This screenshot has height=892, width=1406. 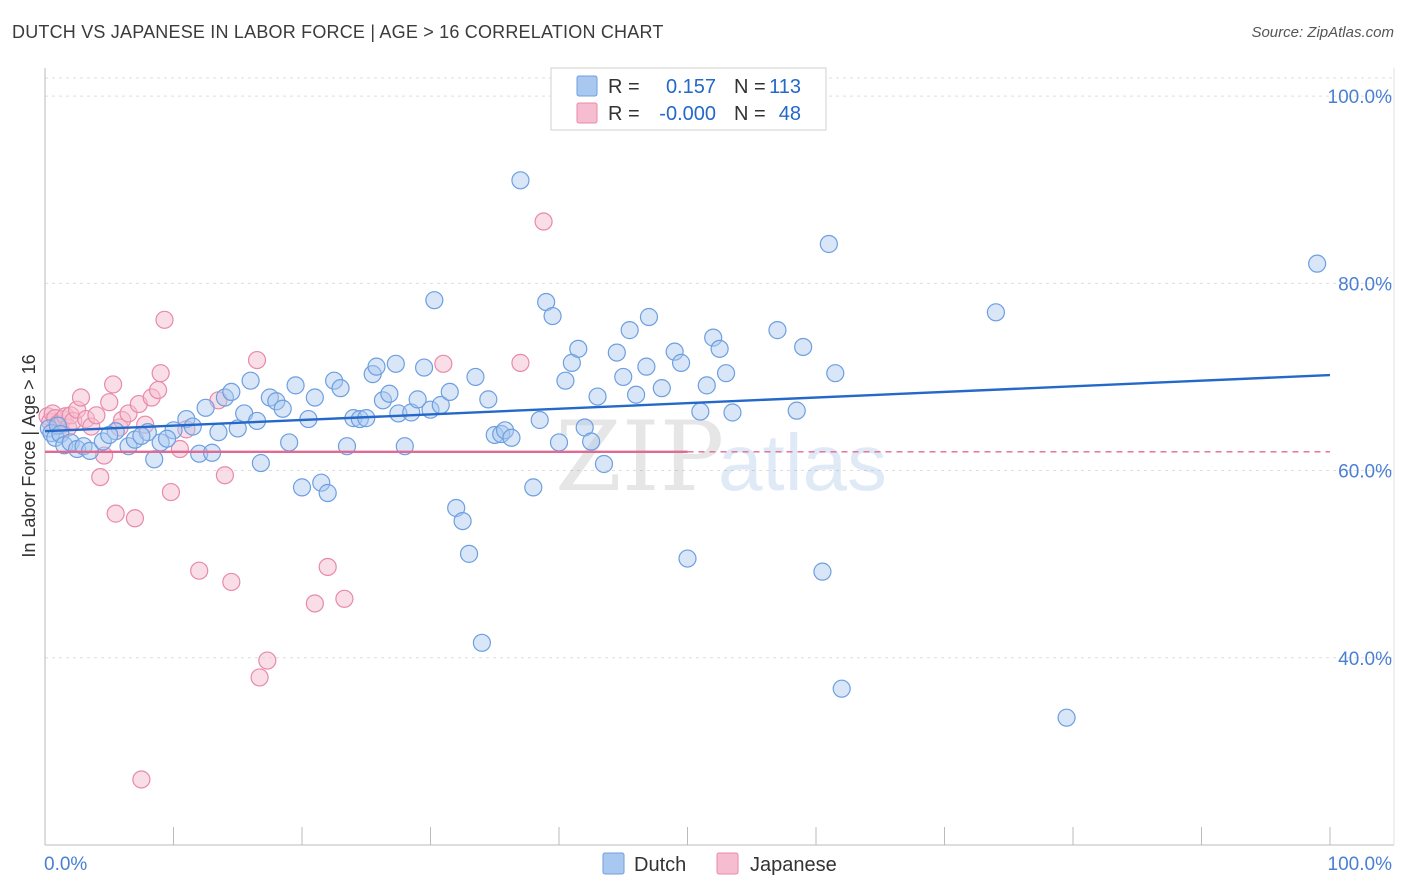 What do you see at coordinates (793, 865) in the screenshot?
I see `legend-bottom-japanese-label: Japanese` at bounding box center [793, 865].